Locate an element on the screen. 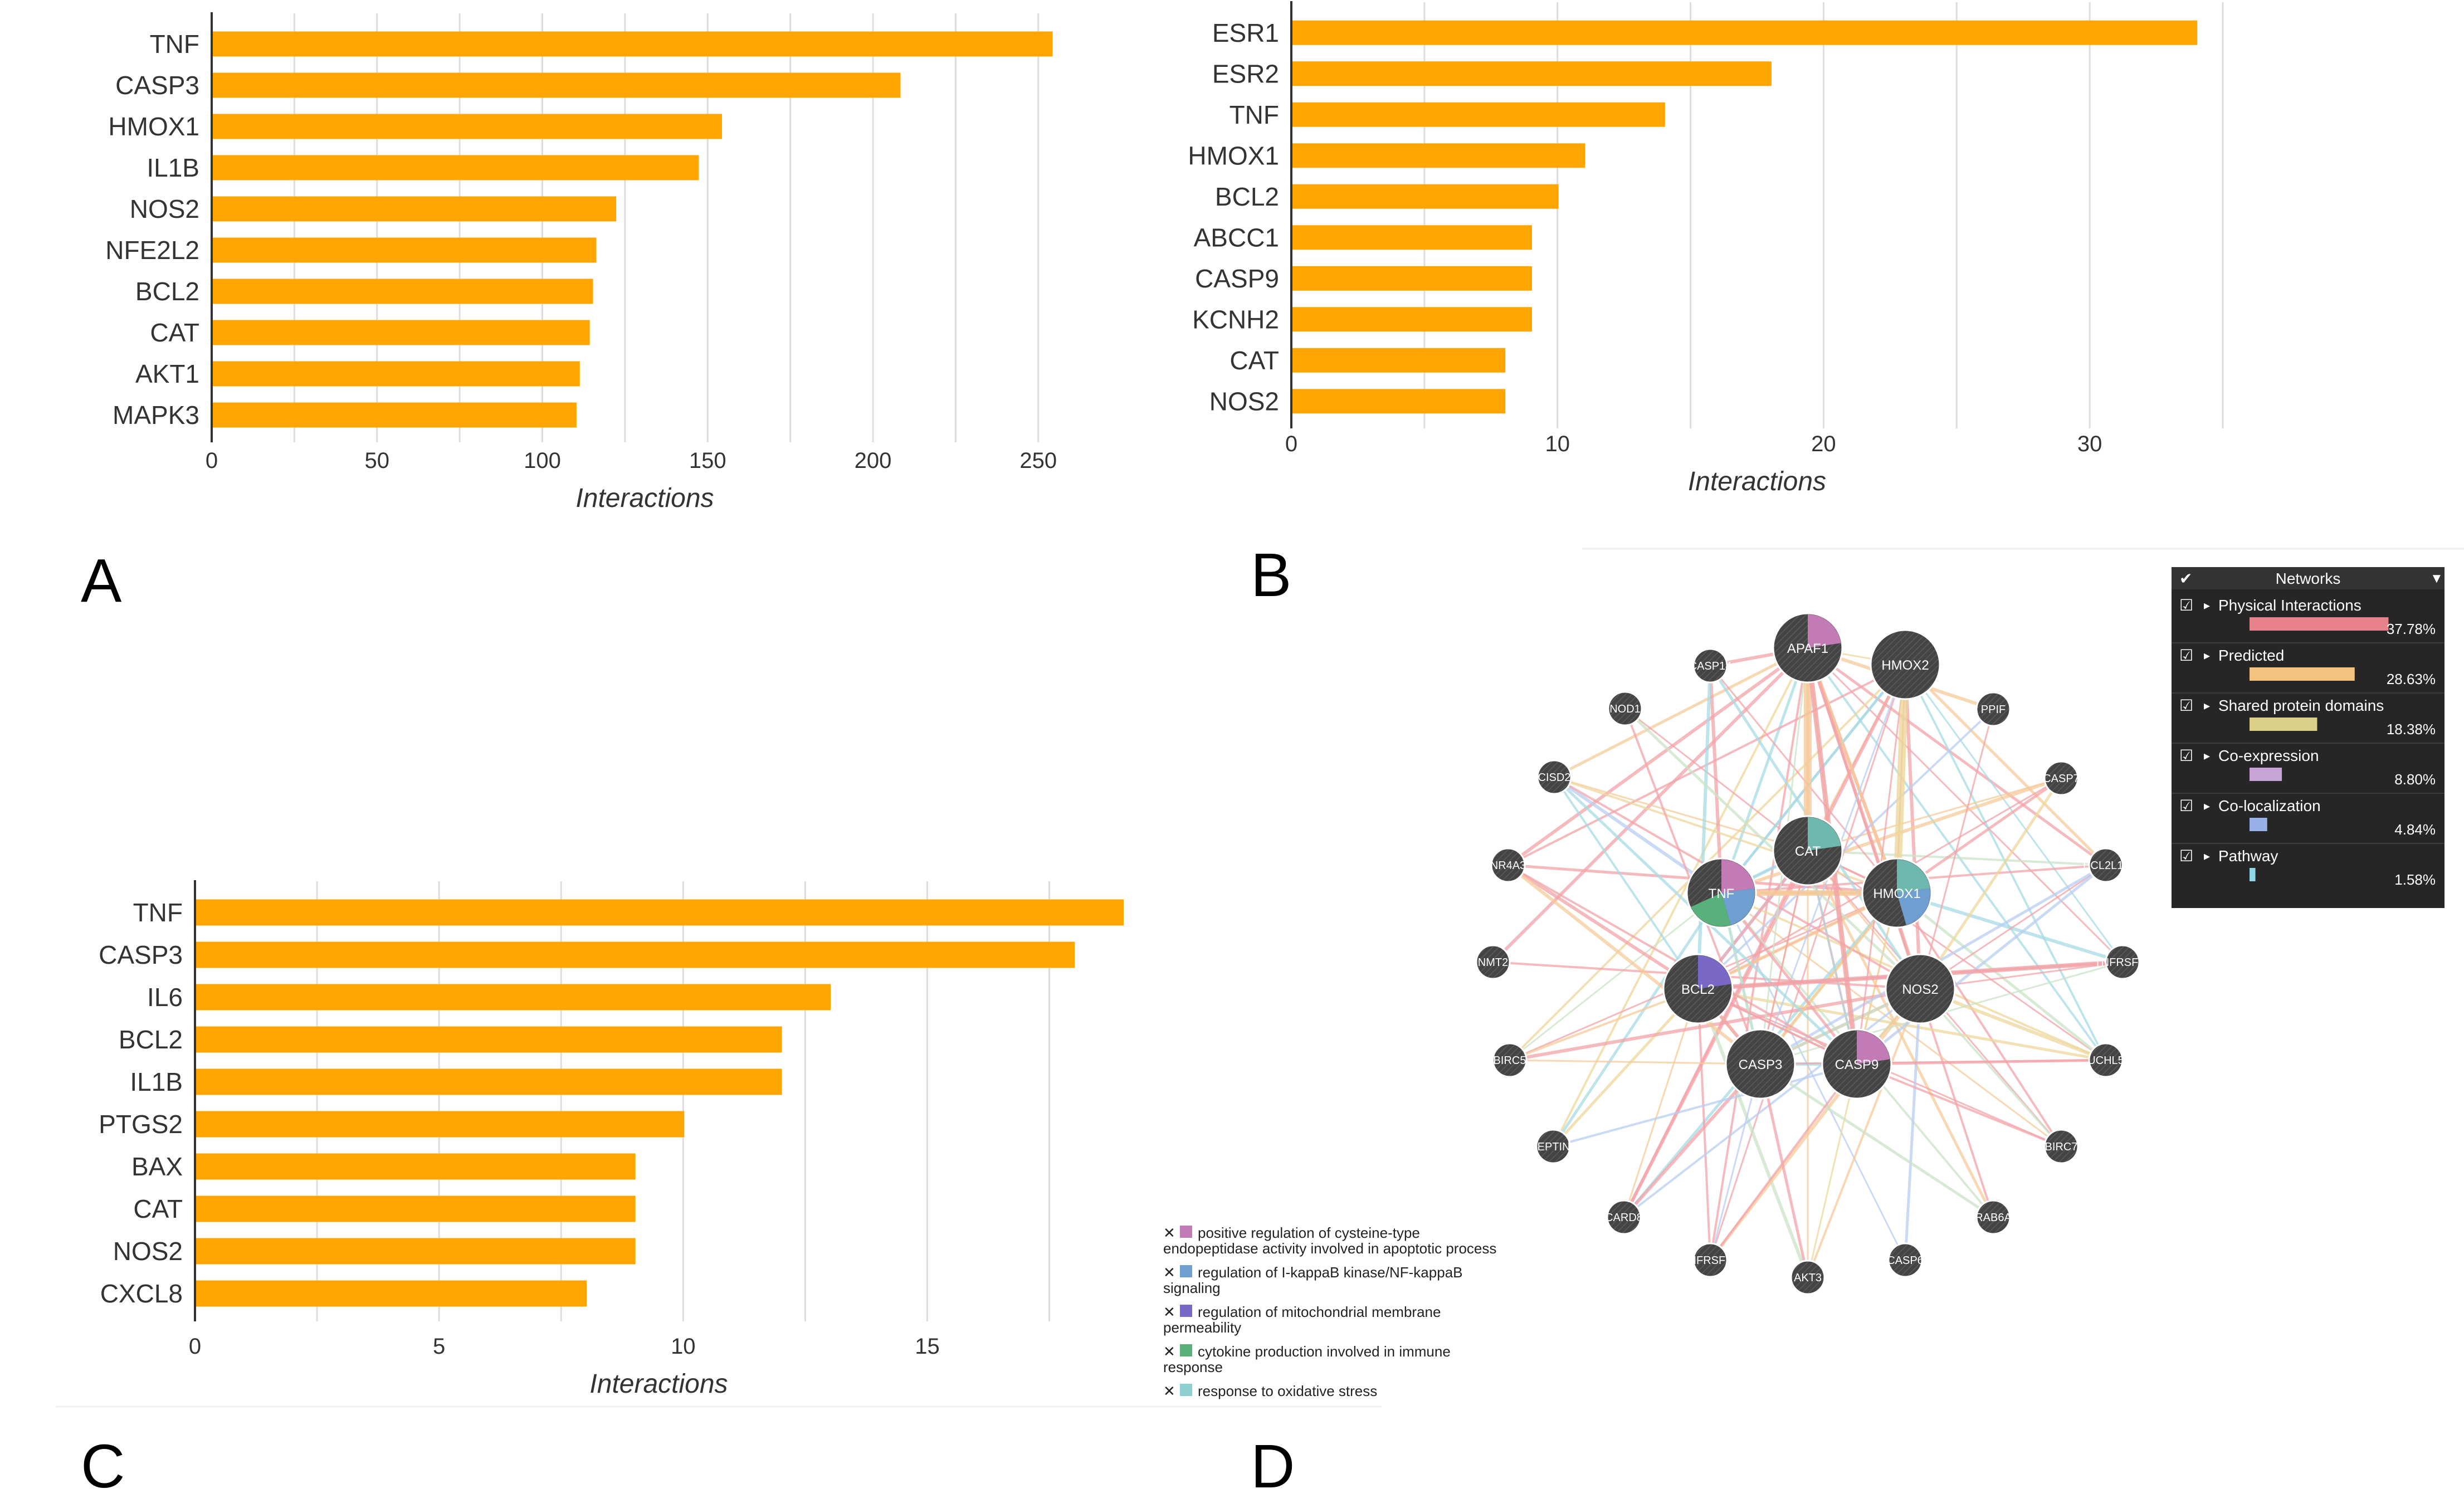 This screenshot has width=2464, height=1508. network-type-row: ☑ ▸ Predicted 28.63% is located at coordinates (2308, 670).